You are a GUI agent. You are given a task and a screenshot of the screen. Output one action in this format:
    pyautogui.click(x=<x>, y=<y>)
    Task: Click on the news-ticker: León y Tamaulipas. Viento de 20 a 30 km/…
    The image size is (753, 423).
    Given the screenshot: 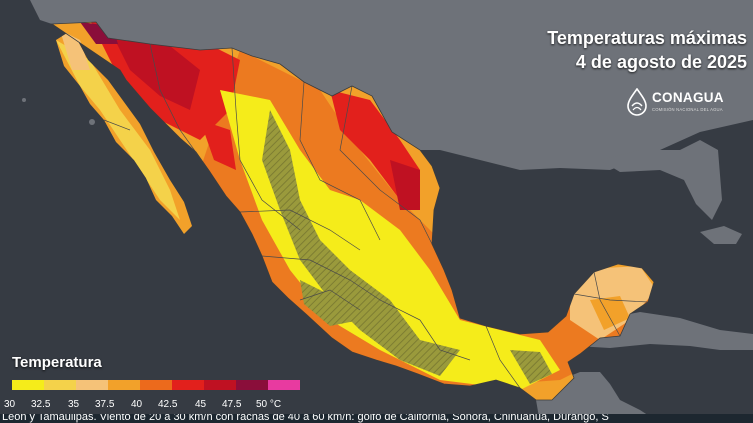 What is the action you would take?
    pyautogui.click(x=376, y=418)
    